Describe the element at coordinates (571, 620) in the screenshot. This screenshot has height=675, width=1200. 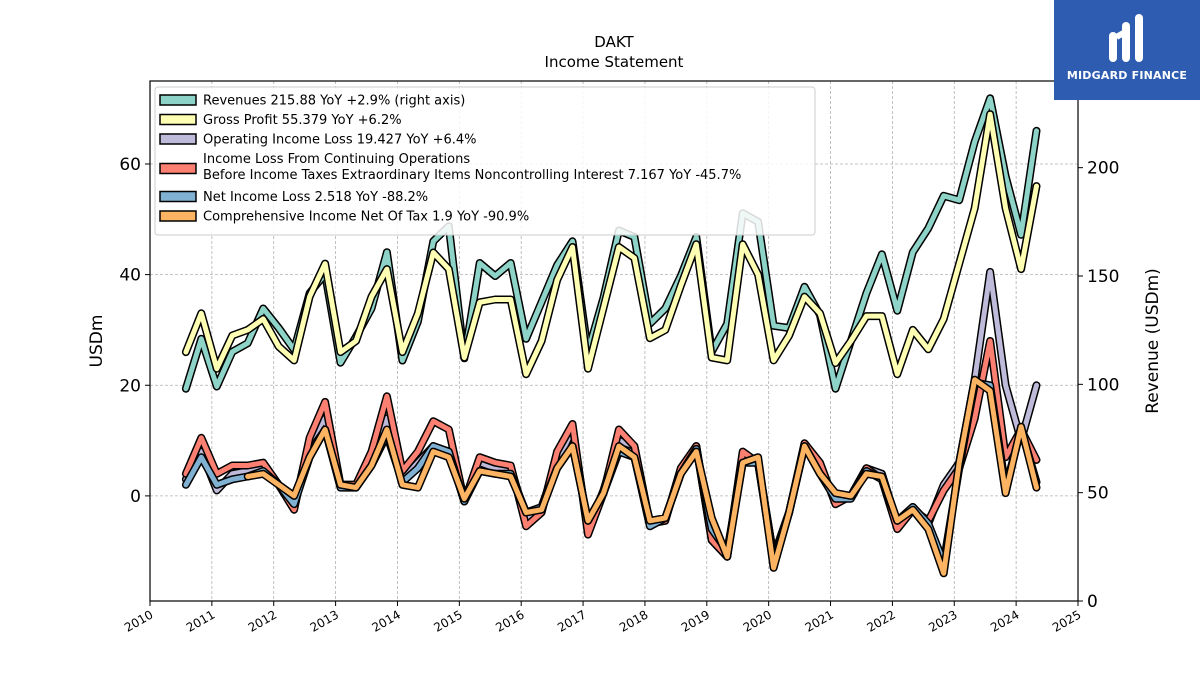
I see `x-tick-label: 2017` at that location.